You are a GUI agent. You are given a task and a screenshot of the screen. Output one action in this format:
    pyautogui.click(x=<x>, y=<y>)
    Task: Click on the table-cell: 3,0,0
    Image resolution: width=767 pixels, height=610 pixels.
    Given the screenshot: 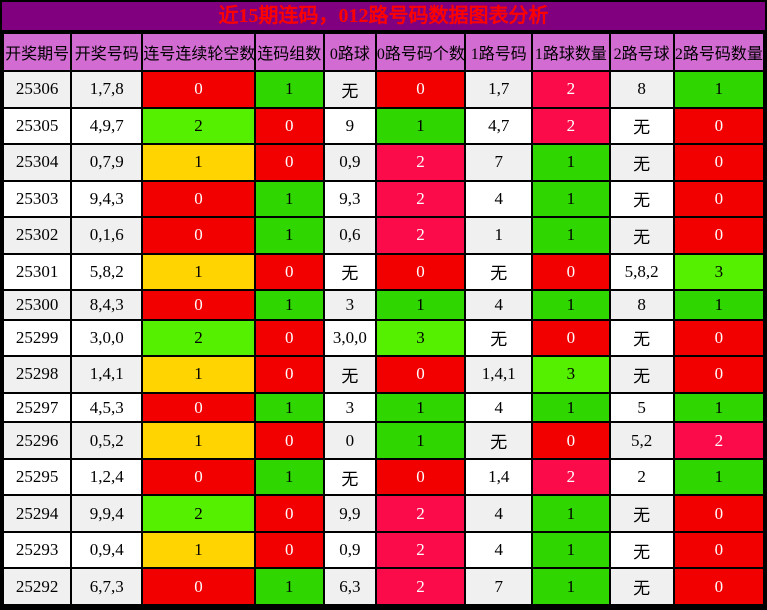 What is the action you would take?
    pyautogui.click(x=107, y=338)
    